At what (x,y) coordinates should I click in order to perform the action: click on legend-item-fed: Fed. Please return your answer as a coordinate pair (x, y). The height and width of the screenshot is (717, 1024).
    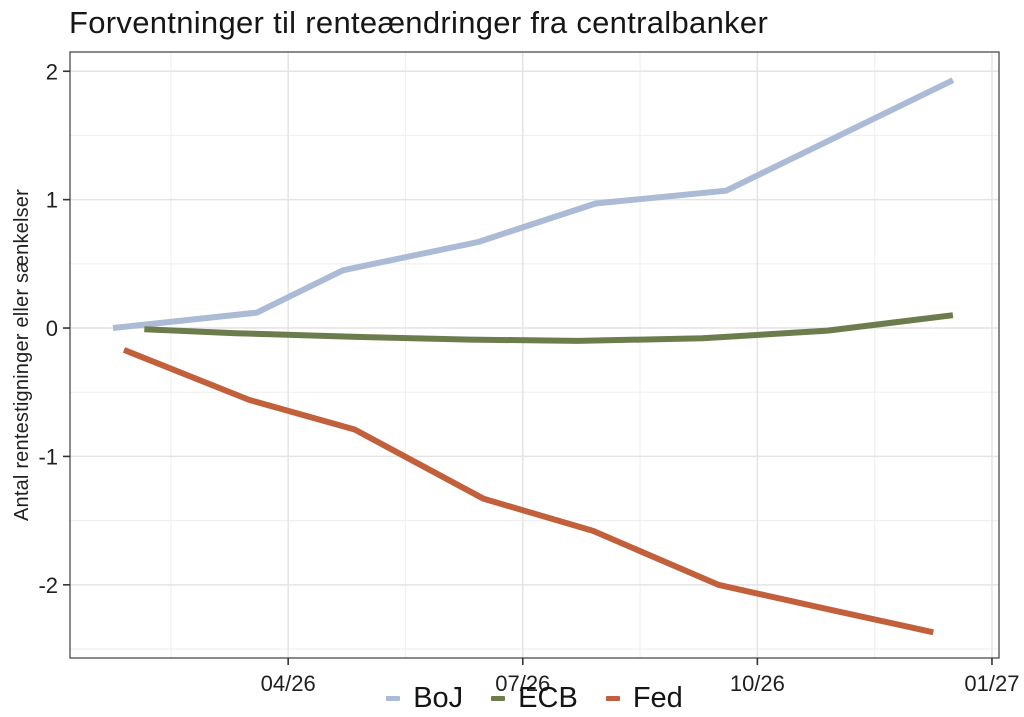
    Looking at the image, I should click on (644, 697).